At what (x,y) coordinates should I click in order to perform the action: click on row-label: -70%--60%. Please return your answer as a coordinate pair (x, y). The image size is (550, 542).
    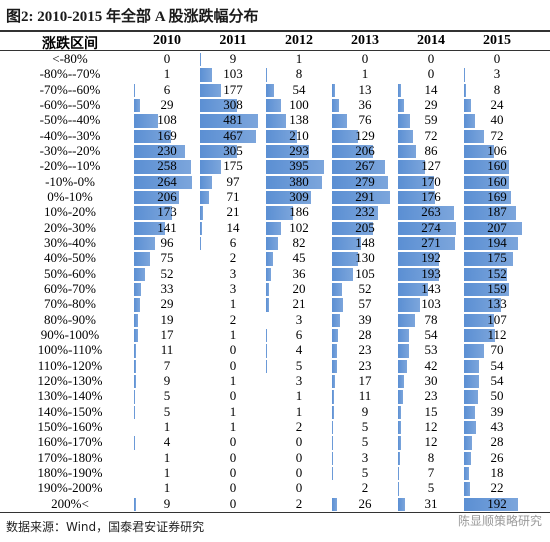
    Looking at the image, I should click on (70, 89).